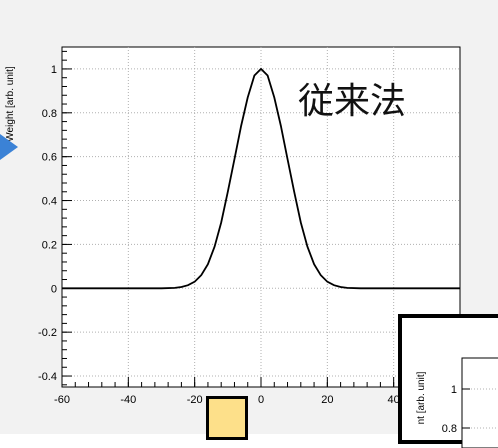 Image resolution: width=498 pixels, height=448 pixels. Describe the element at coordinates (352, 101) in the screenshot. I see `chart-title-japanese: 従来法` at that location.